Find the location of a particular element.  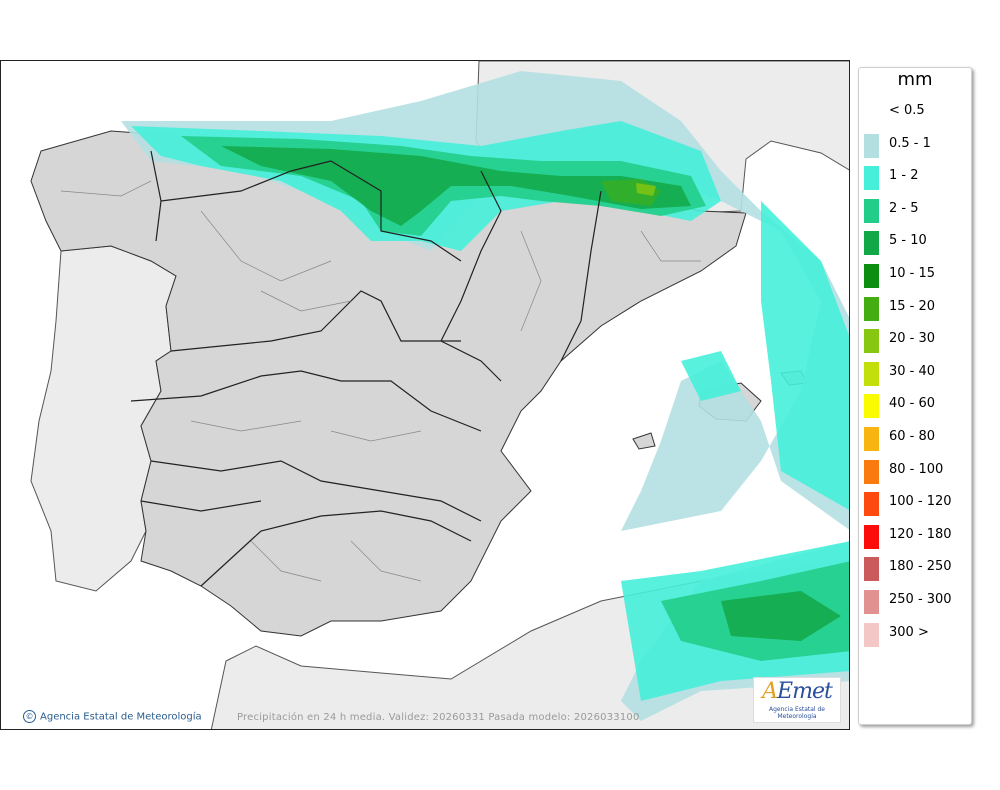

copyright-icon: © is located at coordinates (29, 716).